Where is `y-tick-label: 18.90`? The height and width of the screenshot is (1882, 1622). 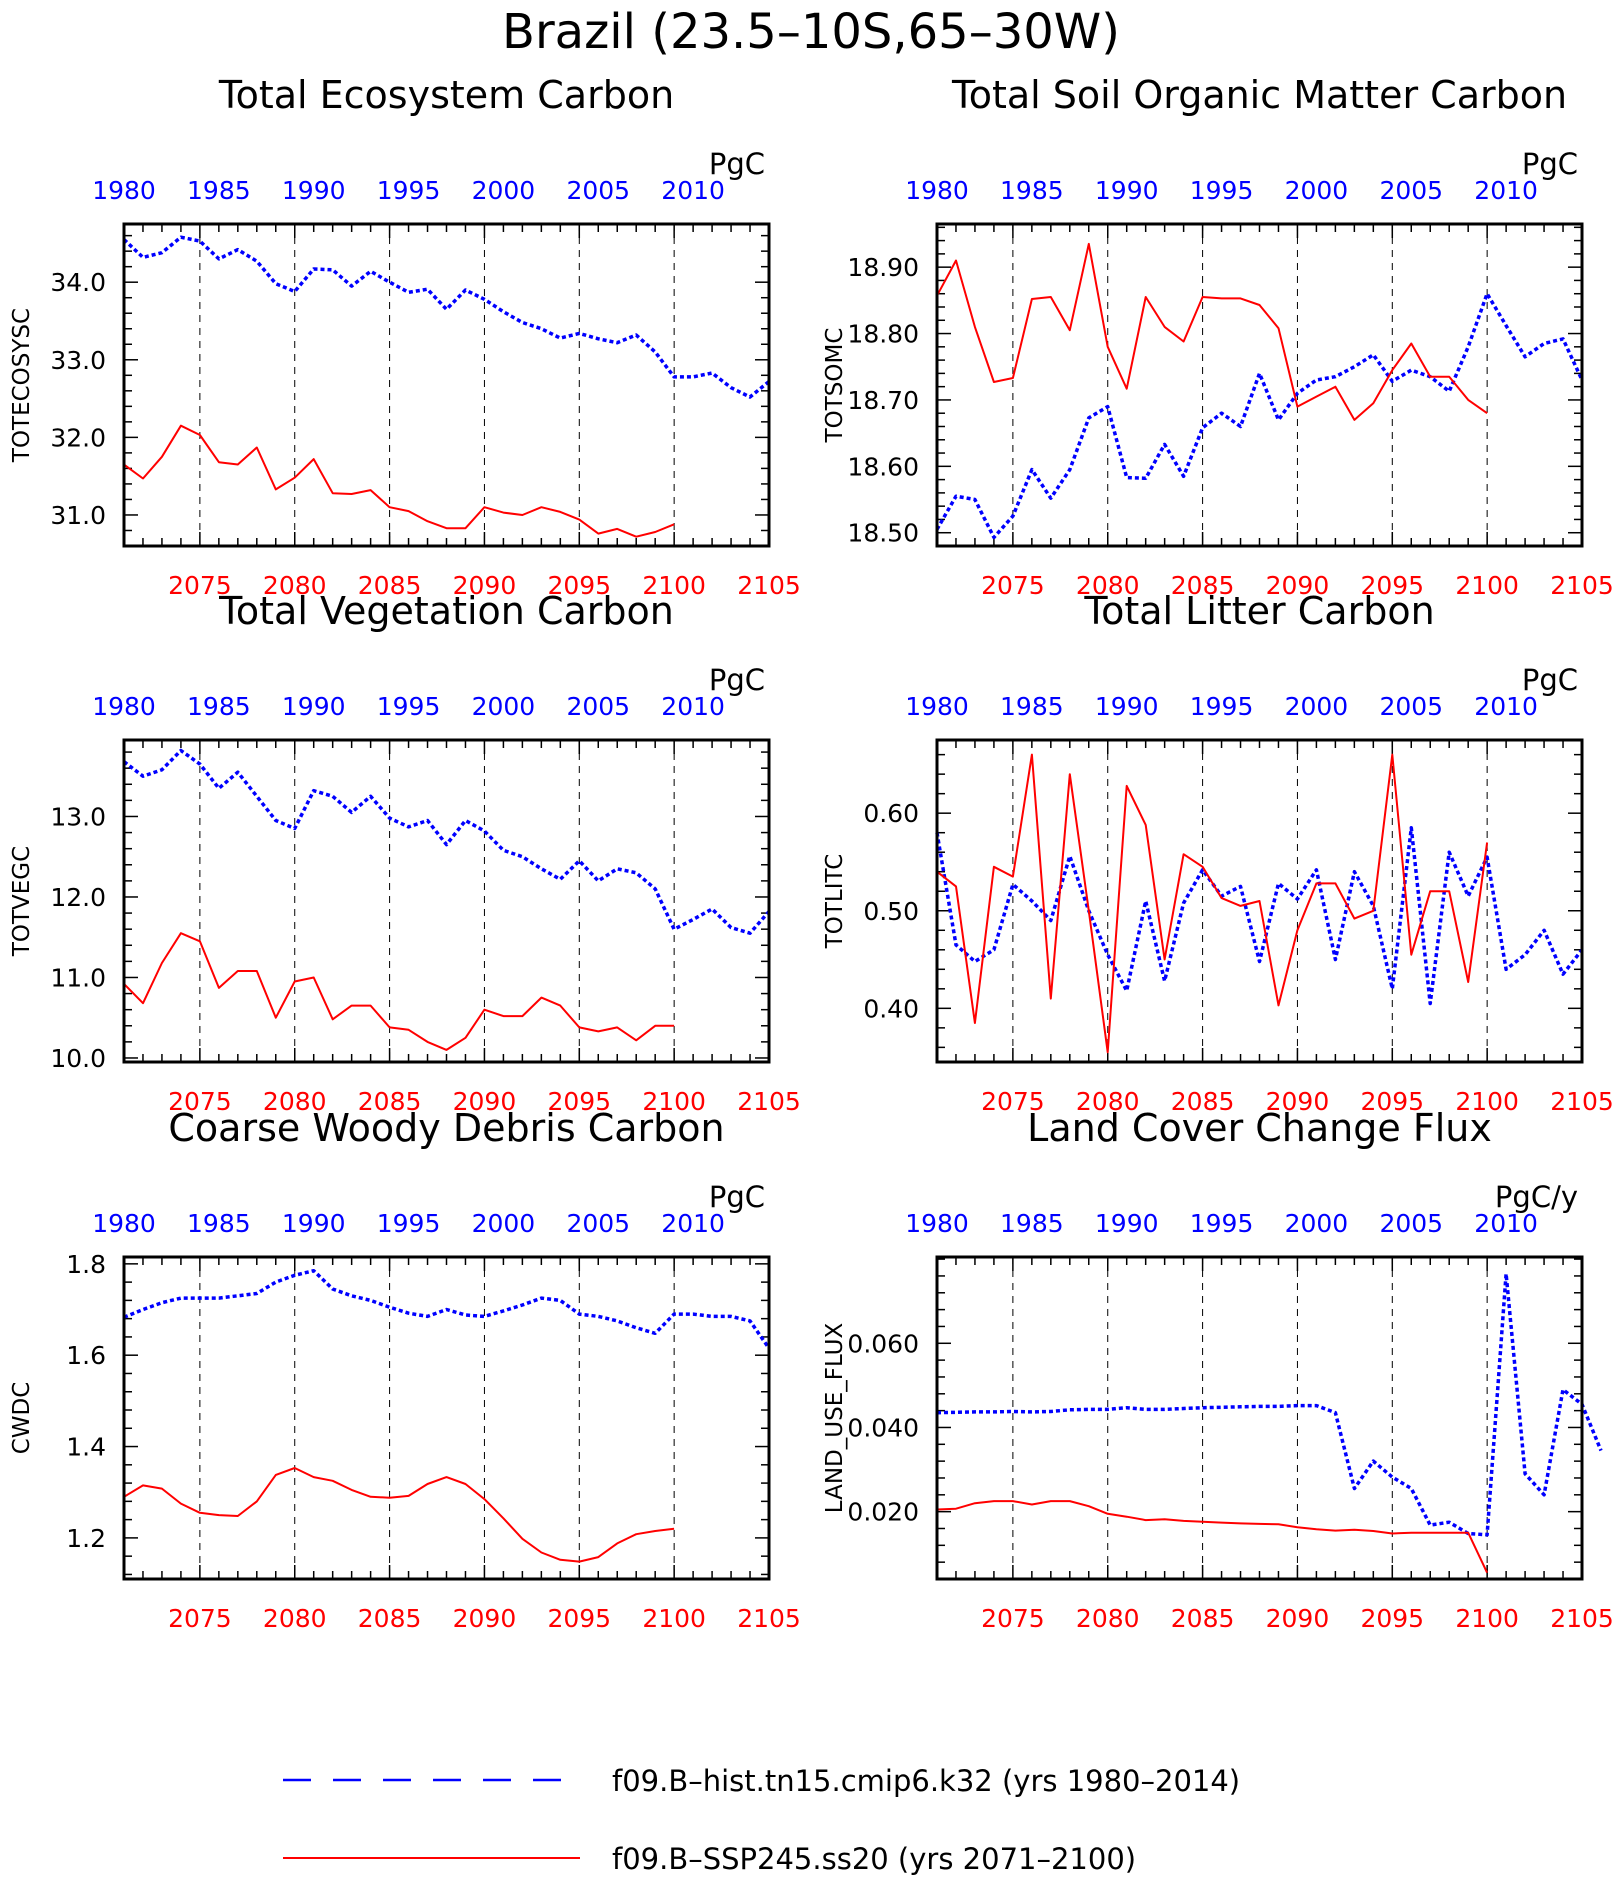 y-tick-label: 18.90 is located at coordinates (883, 267).